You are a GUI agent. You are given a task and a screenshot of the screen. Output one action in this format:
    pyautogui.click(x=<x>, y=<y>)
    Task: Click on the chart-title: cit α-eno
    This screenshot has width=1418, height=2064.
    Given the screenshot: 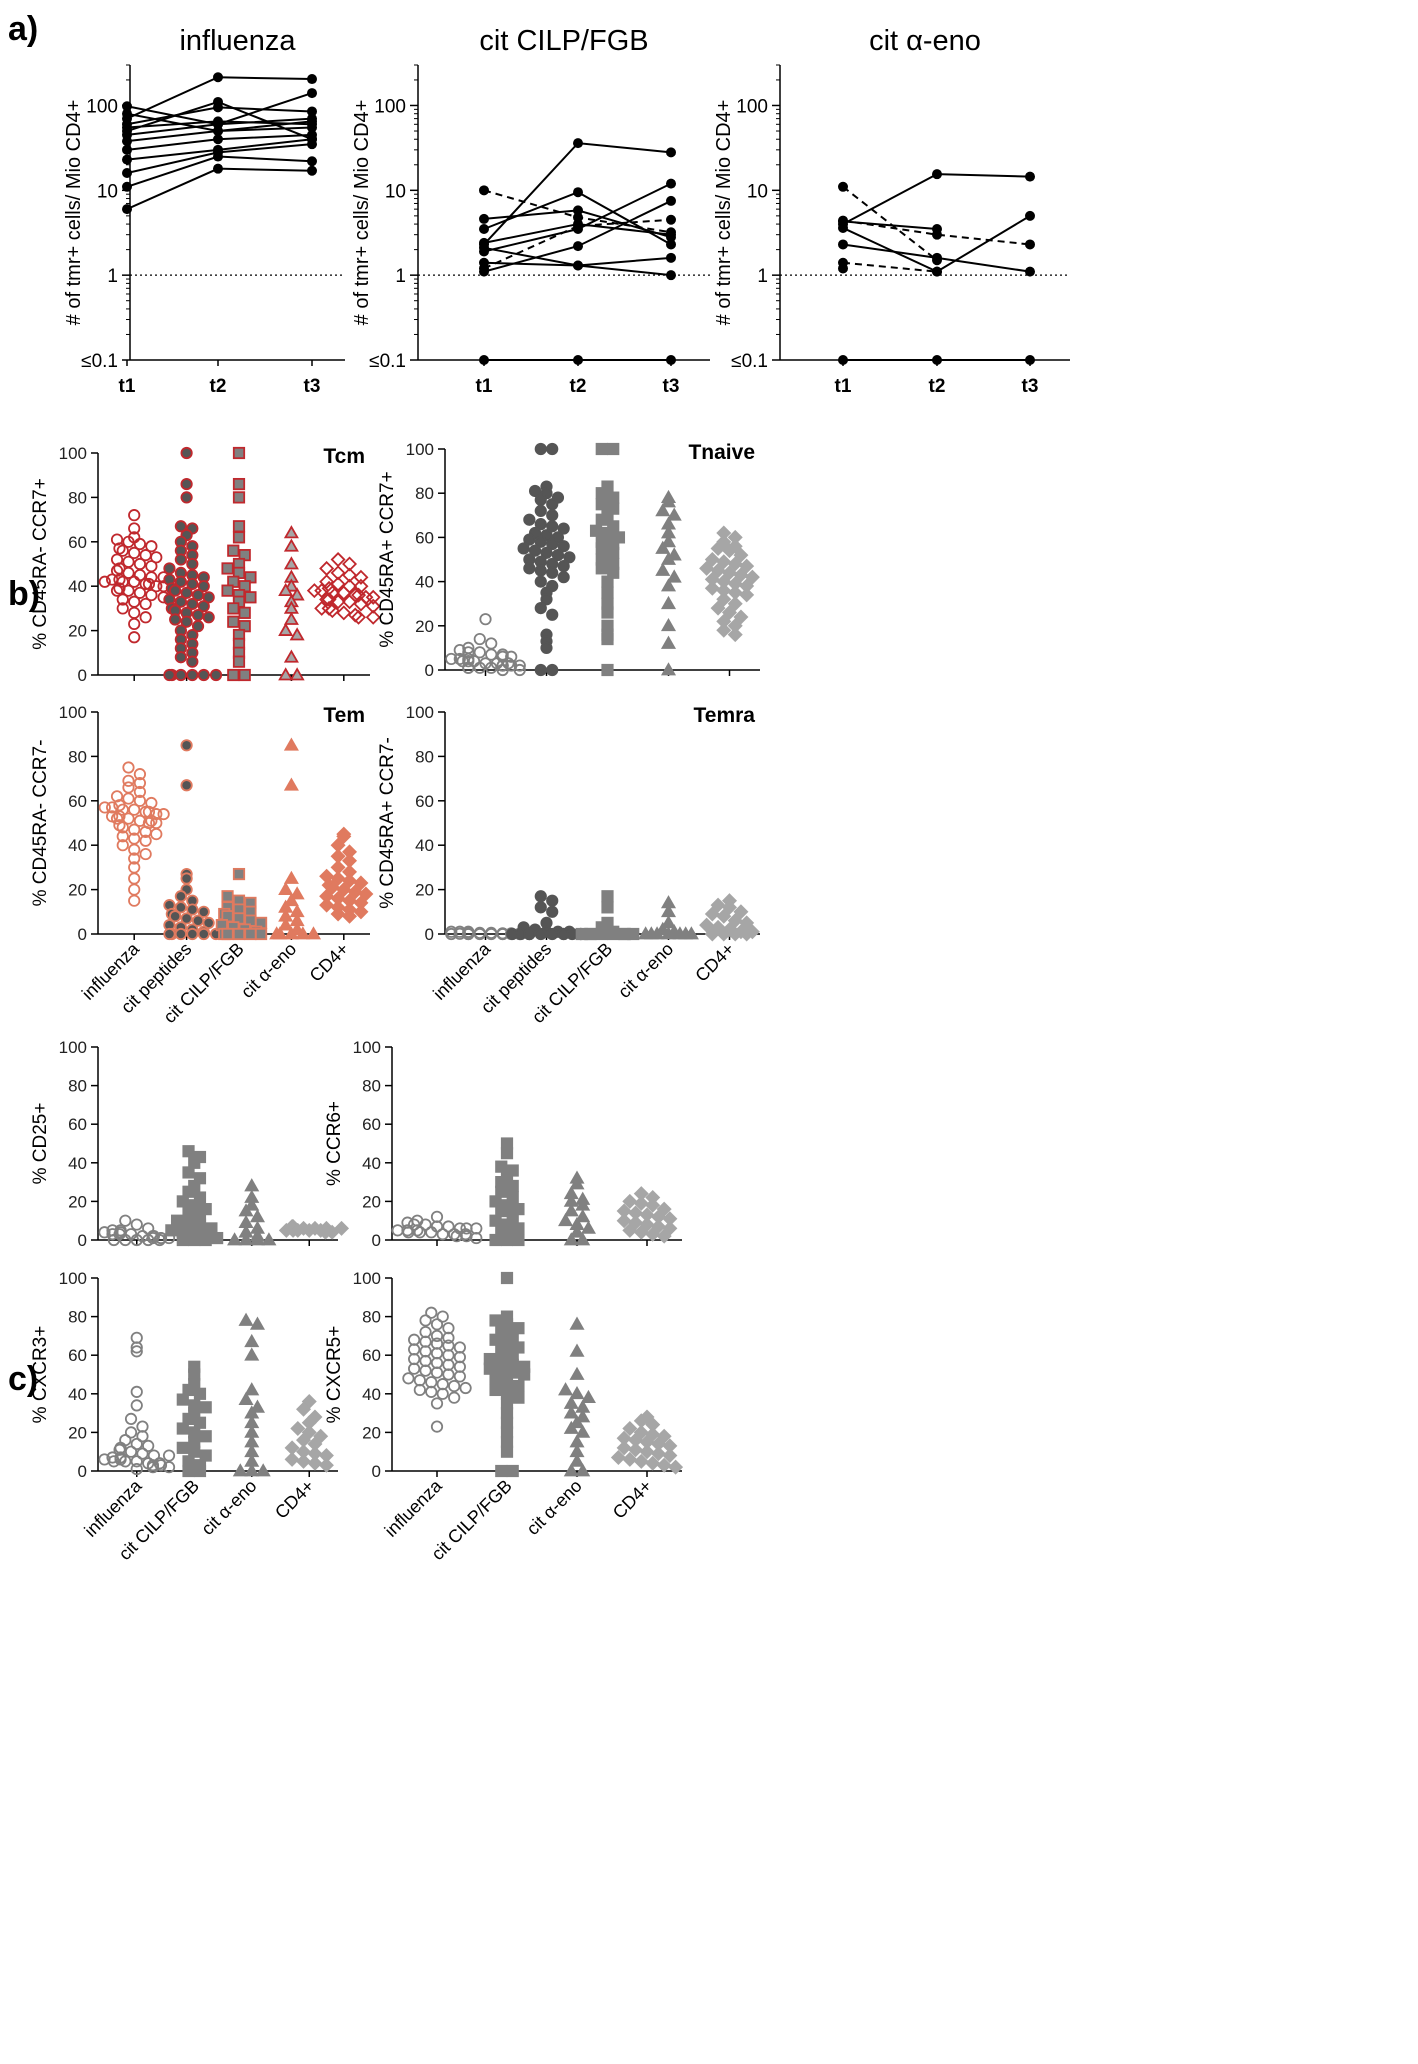 What is the action you would take?
    pyautogui.click(x=925, y=41)
    